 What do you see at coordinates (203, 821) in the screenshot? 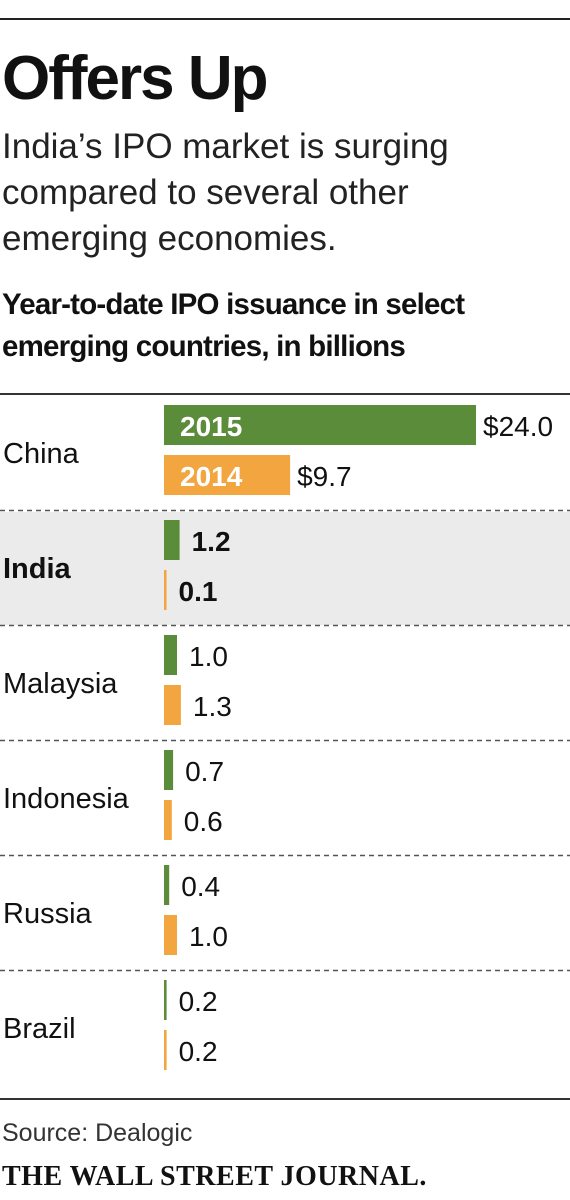
I see `value-label-2014-indonesia: 0.6` at bounding box center [203, 821].